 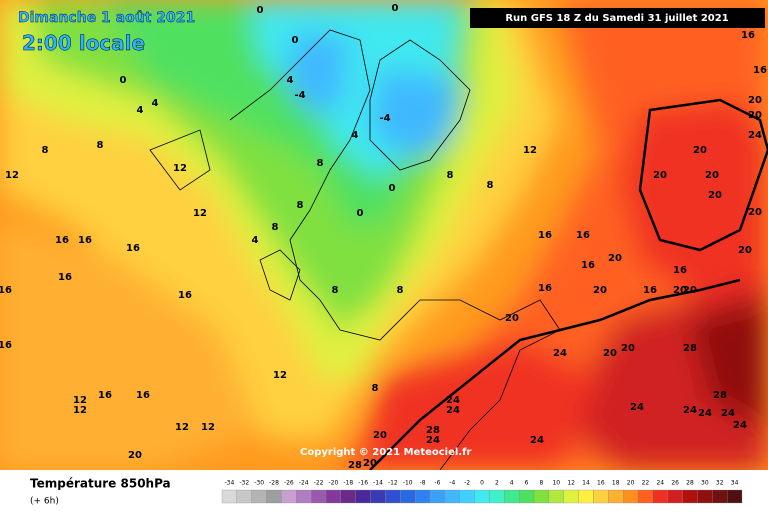 I want to click on scale-label: 34, so click(x=735, y=483).